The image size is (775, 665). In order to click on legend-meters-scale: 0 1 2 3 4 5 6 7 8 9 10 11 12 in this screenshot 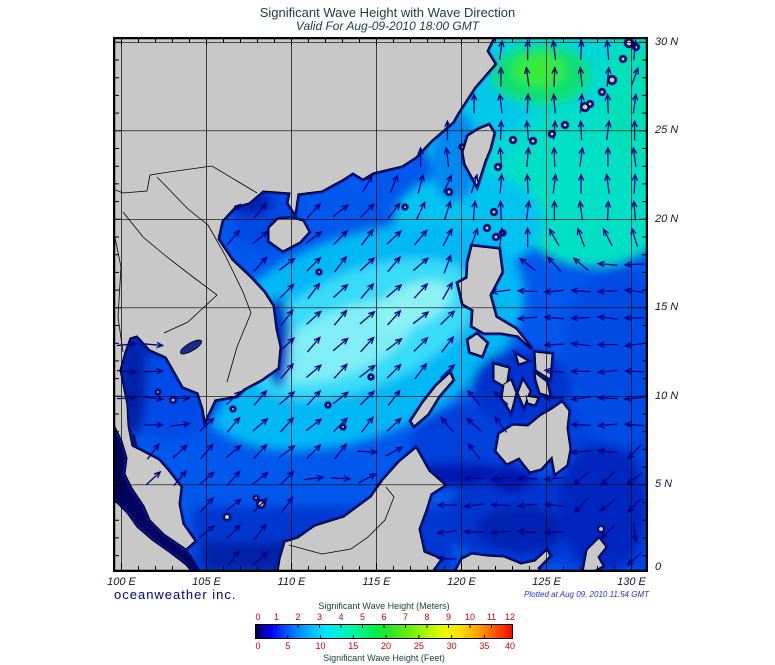, I will do `click(385, 617)`.